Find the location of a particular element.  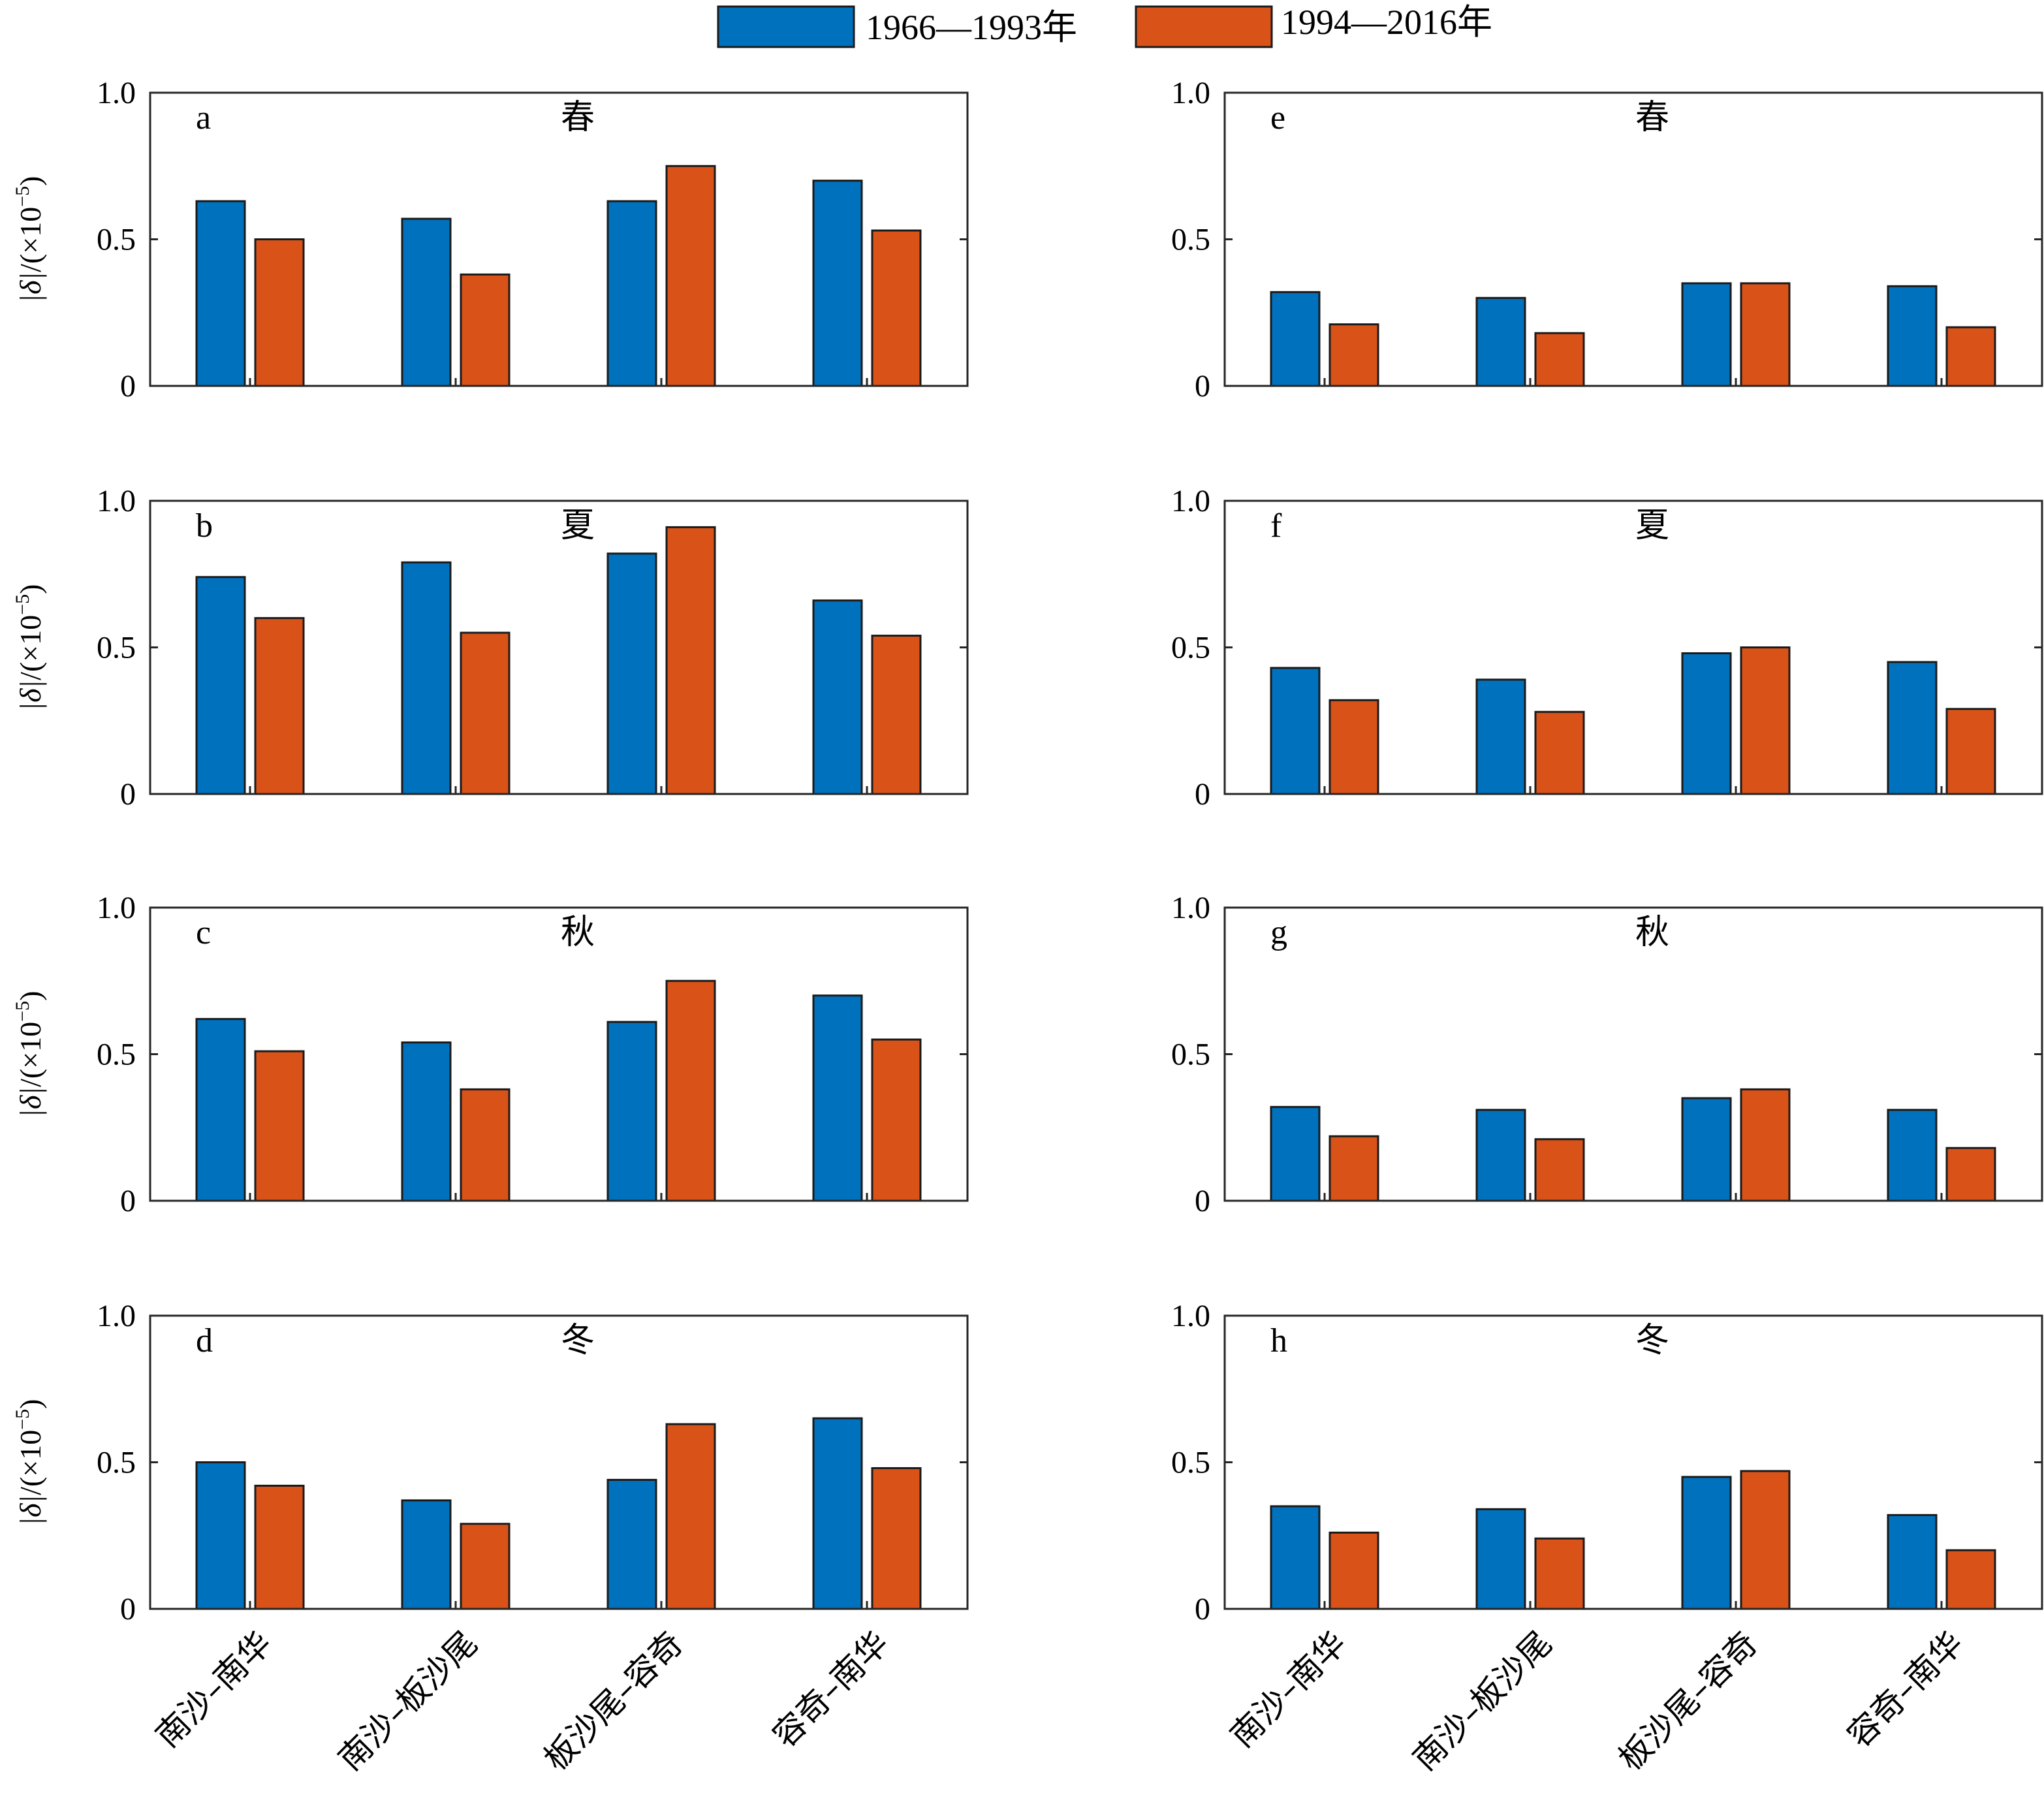

bar-g-s2-c3 is located at coordinates (1766, 1145).